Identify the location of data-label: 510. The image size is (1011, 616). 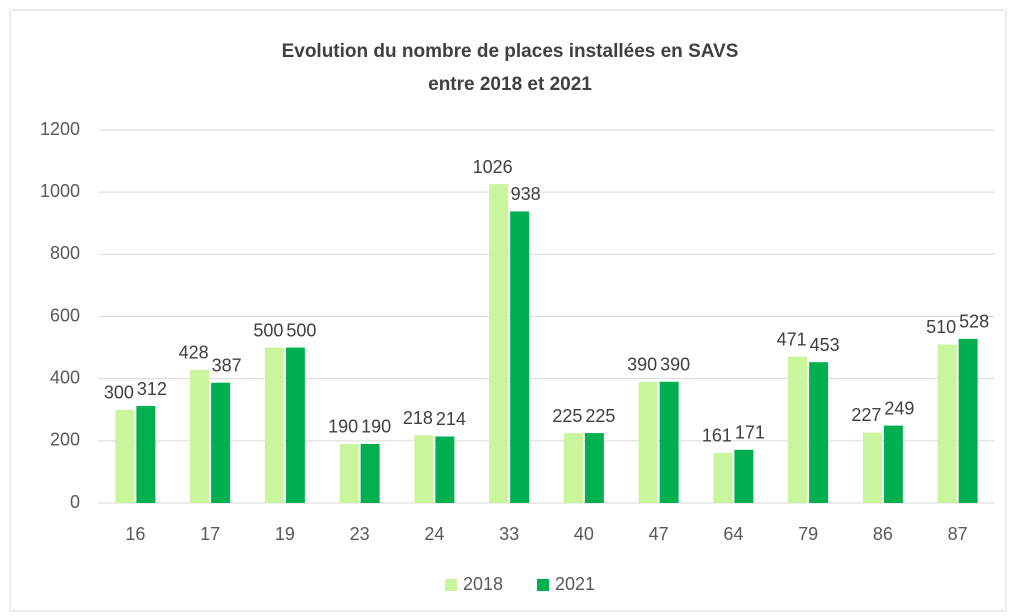
(941, 327).